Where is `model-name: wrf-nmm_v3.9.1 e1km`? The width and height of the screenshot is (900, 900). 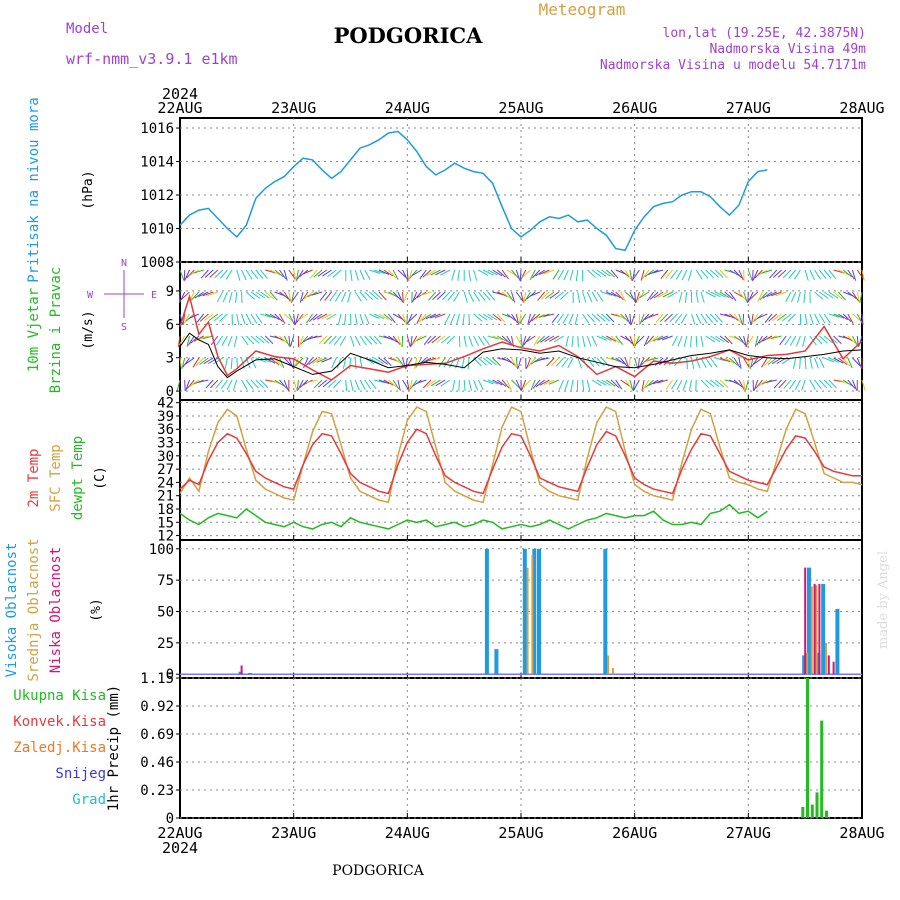 model-name: wrf-nmm_v3.9.1 e1km is located at coordinates (152, 59).